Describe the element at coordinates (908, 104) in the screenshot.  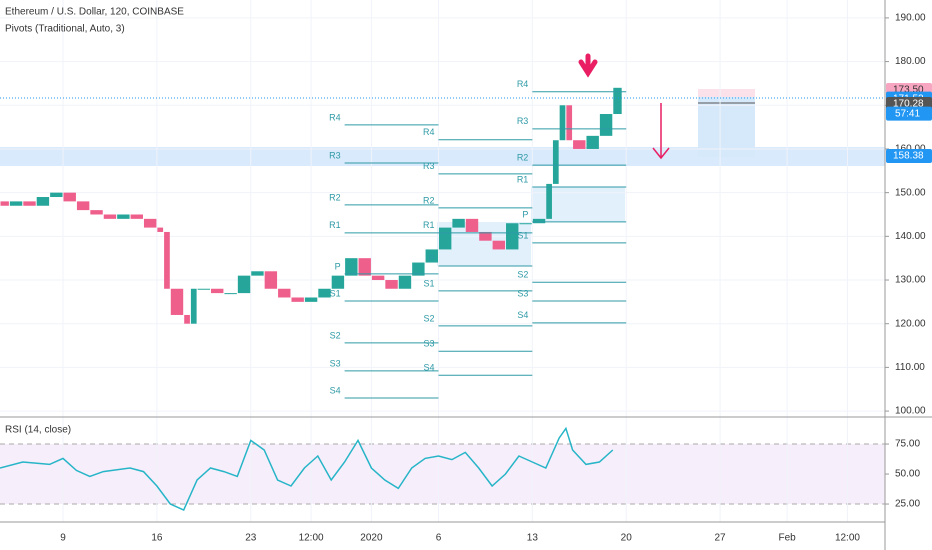
I see `price-label: 170.28` at that location.